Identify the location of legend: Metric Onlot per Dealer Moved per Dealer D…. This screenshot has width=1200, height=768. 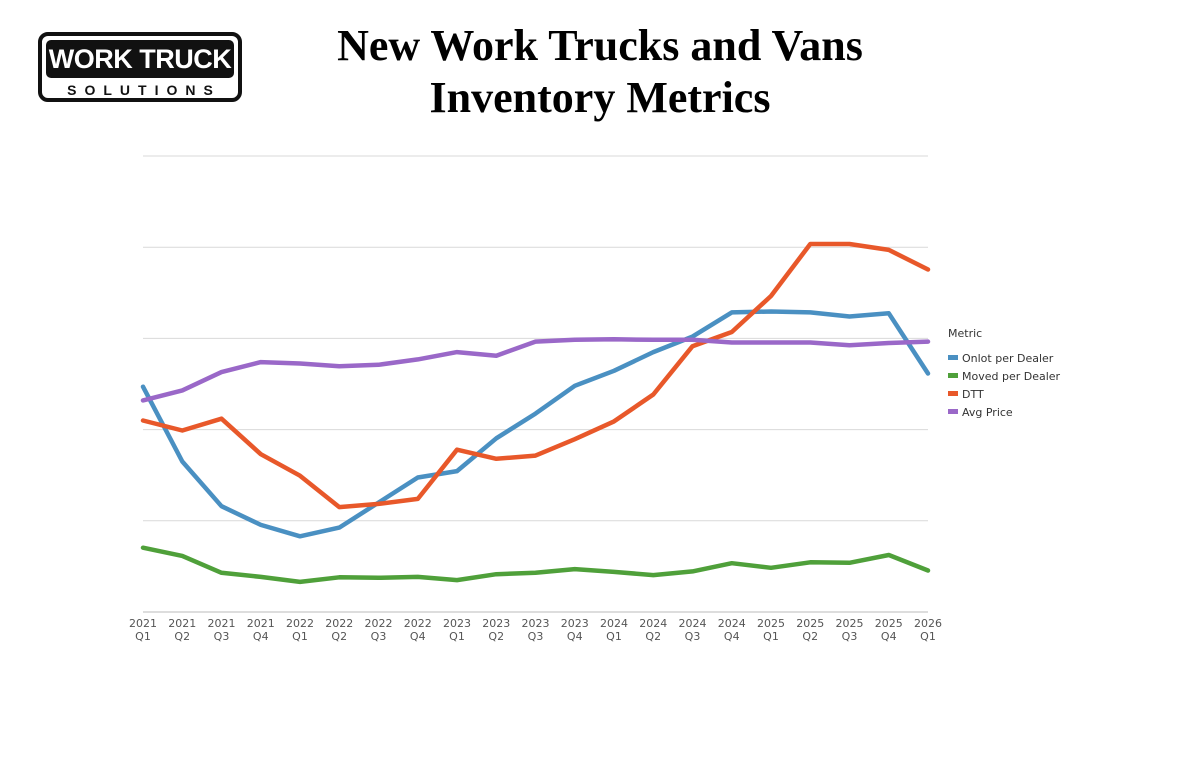
(1004, 373).